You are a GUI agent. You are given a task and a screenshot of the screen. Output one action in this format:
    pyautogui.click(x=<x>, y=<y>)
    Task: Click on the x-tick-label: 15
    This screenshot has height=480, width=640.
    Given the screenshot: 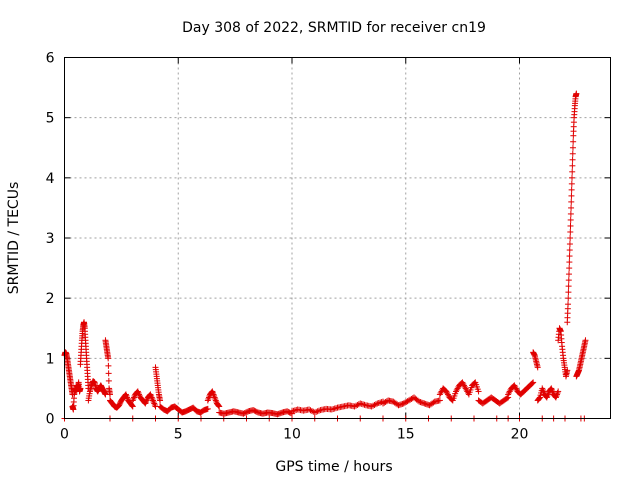 What is the action you would take?
    pyautogui.click(x=406, y=435)
    